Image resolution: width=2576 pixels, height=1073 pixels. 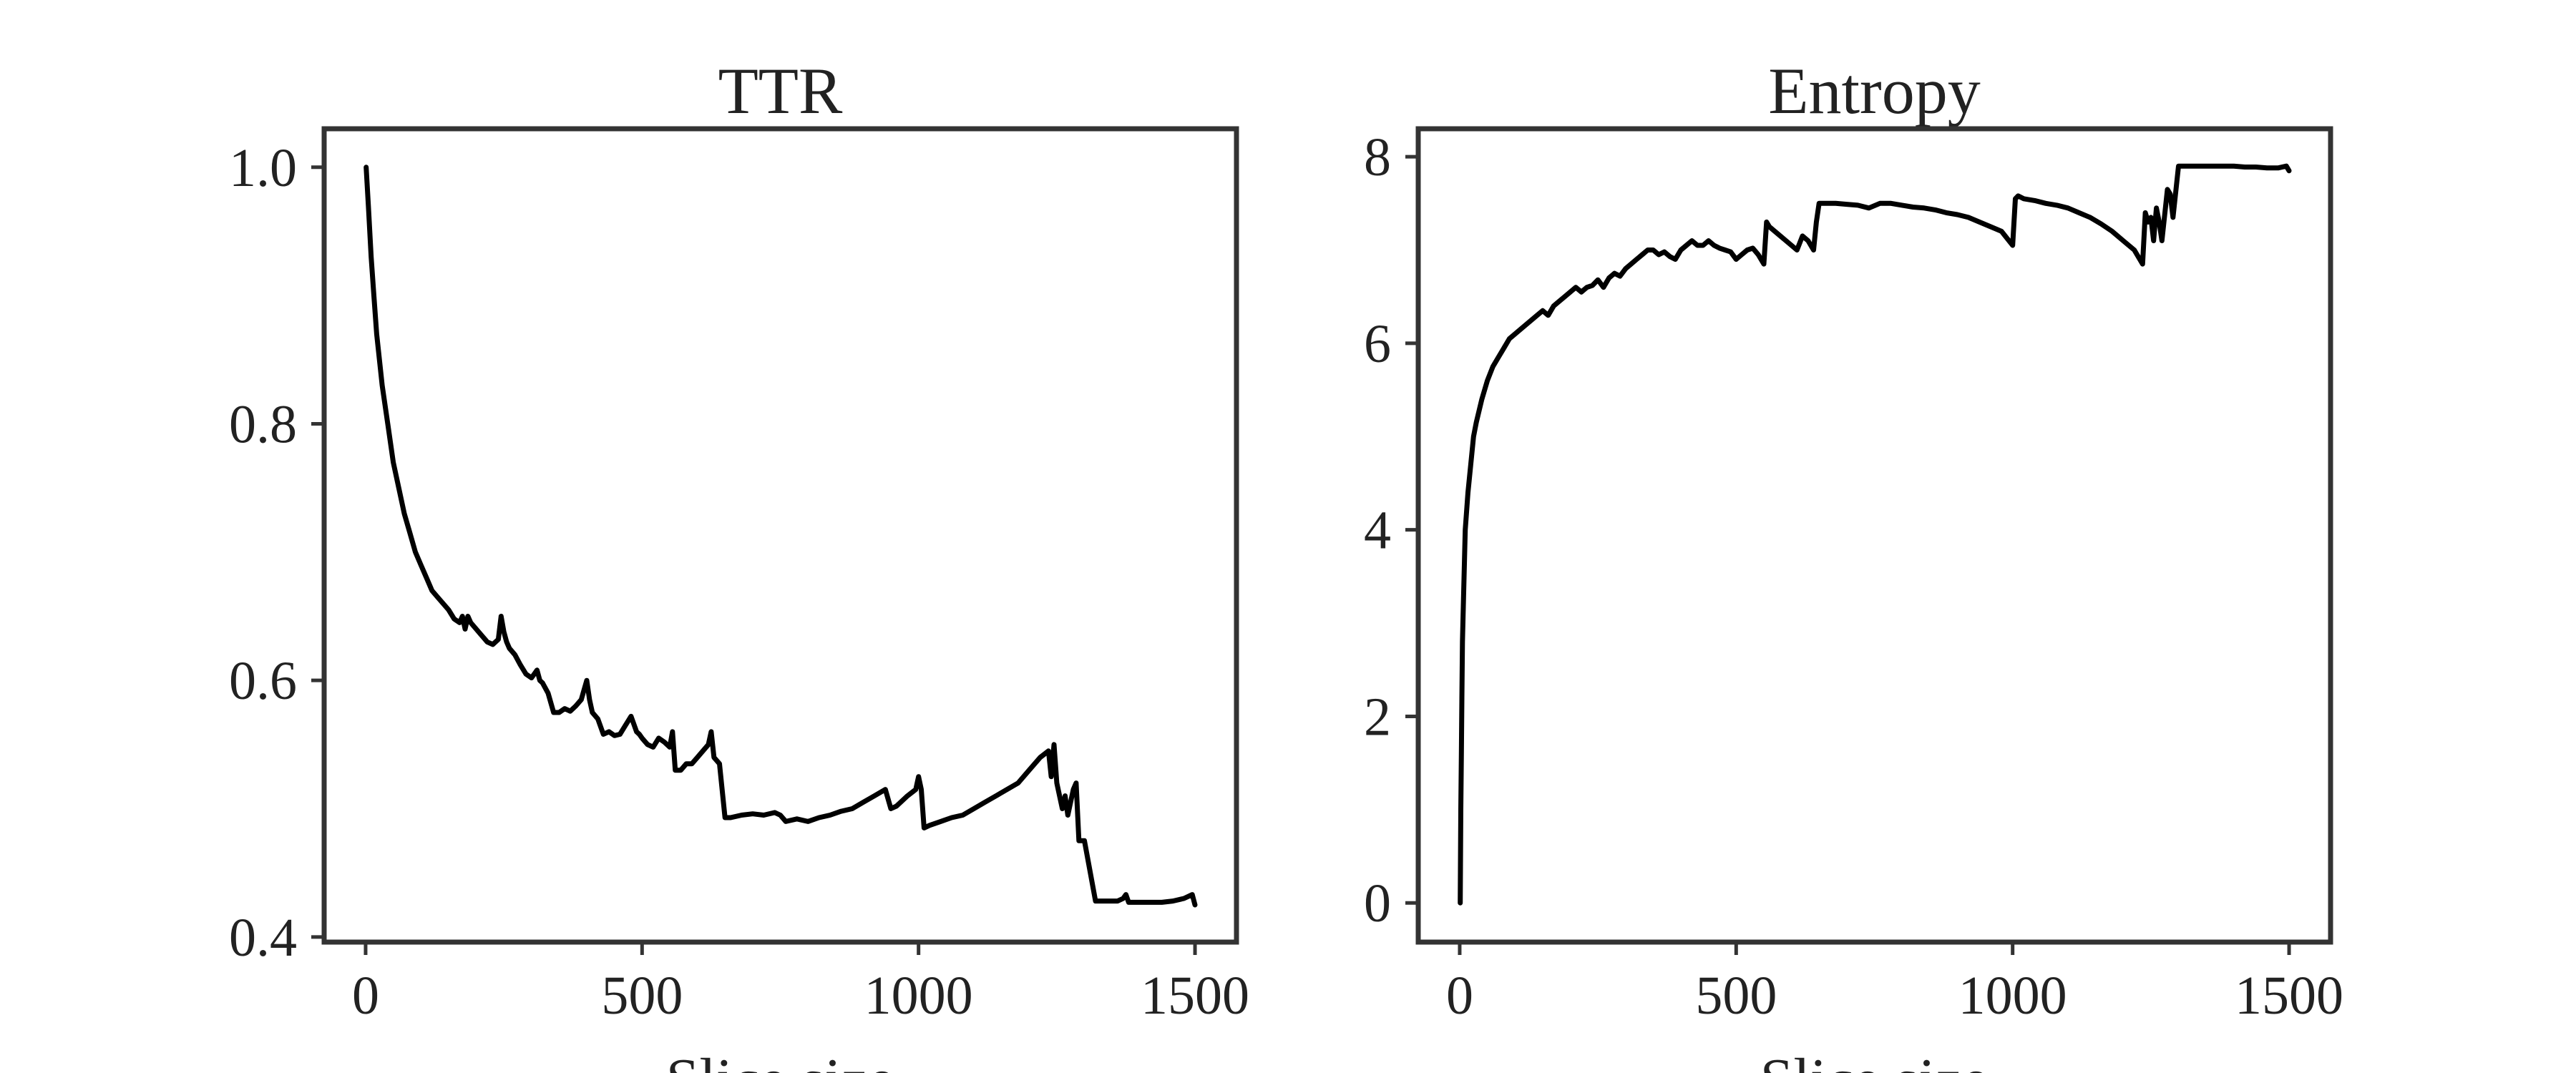 I want to click on y-tick-label: 0.6, so click(x=263, y=681).